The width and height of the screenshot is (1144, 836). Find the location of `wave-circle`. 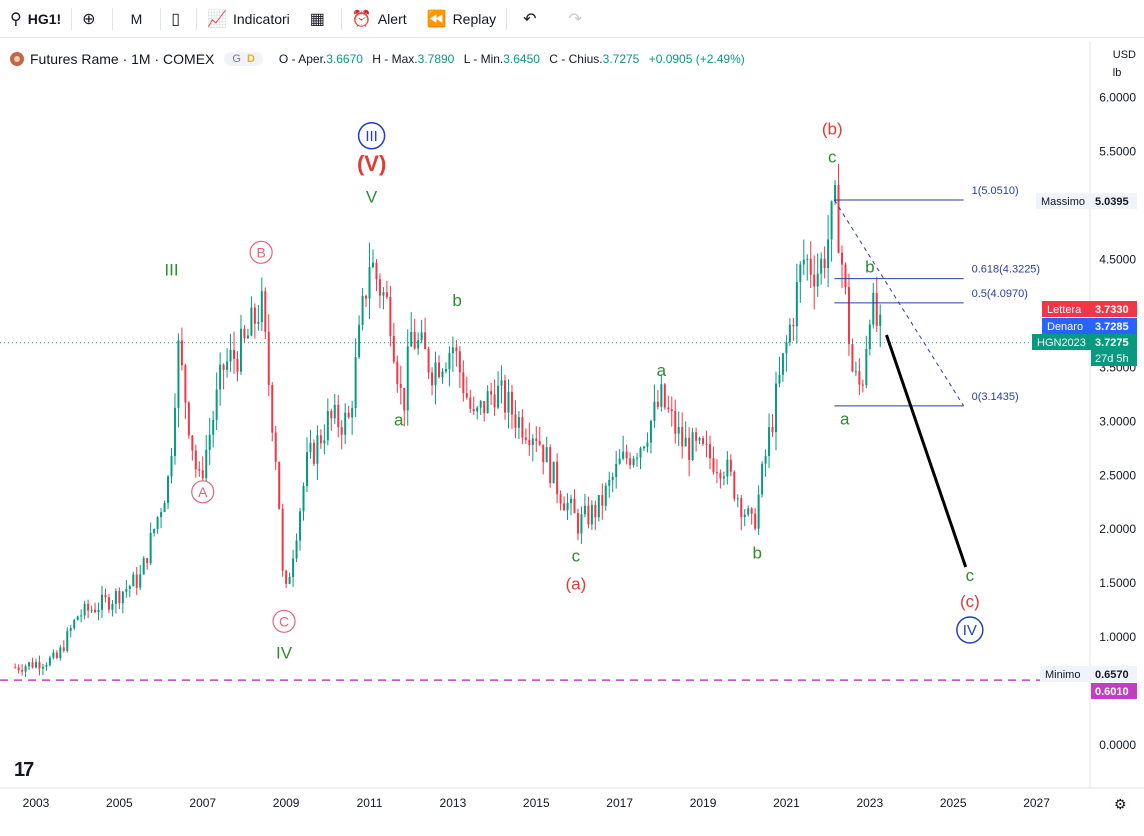

wave-circle is located at coordinates (371, 136).